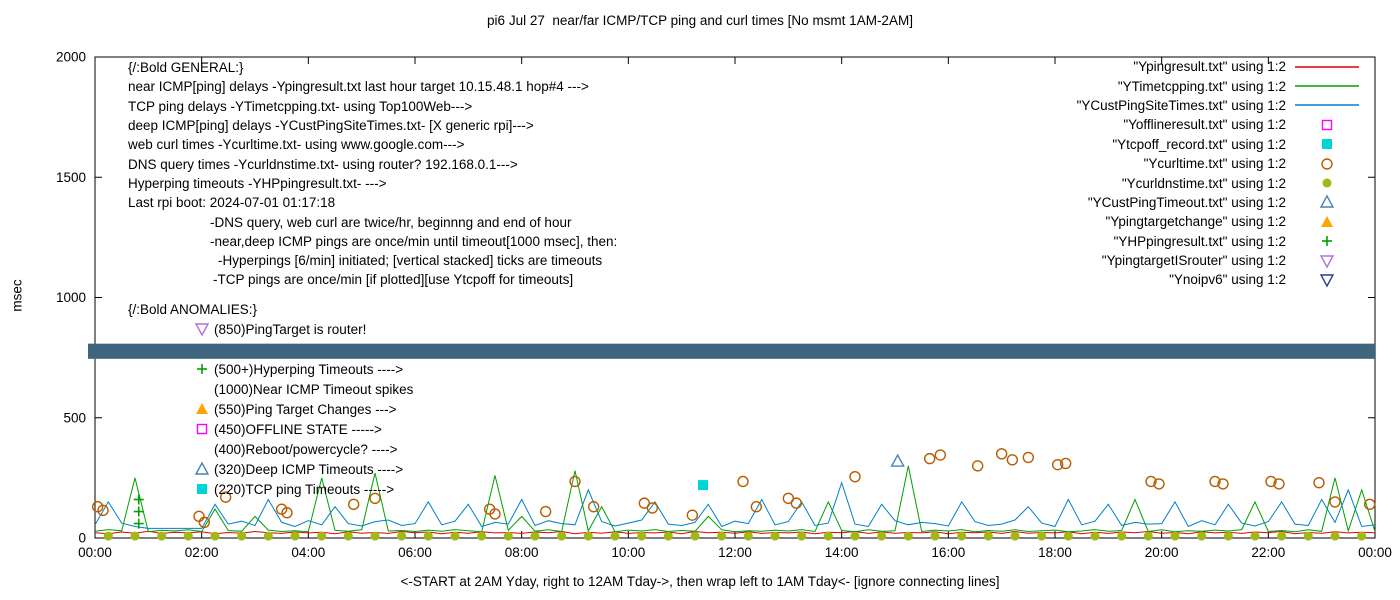 This screenshot has width=1400, height=600. I want to click on y-tick-label: 500, so click(74, 417).